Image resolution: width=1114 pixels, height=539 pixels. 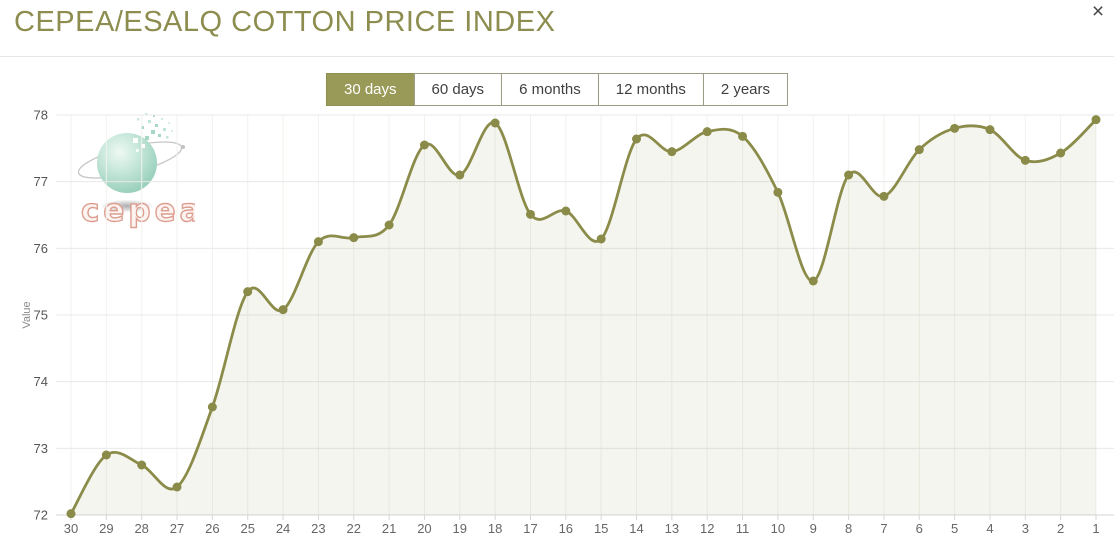 I want to click on x-axis-label: 15, so click(x=601, y=528).